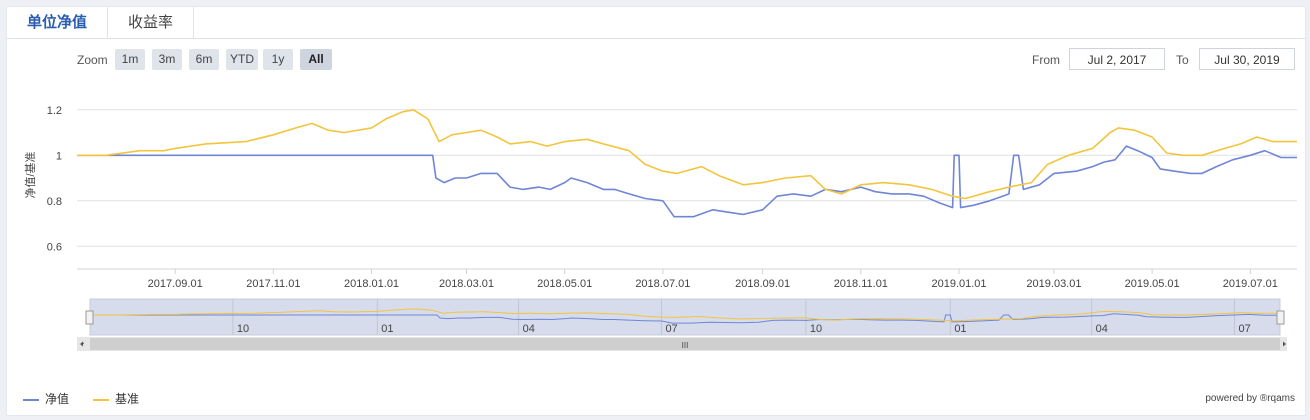 The height and width of the screenshot is (420, 1310). Describe the element at coordinates (175, 284) in the screenshot. I see `x-tick-label: 2017.09.01` at that location.